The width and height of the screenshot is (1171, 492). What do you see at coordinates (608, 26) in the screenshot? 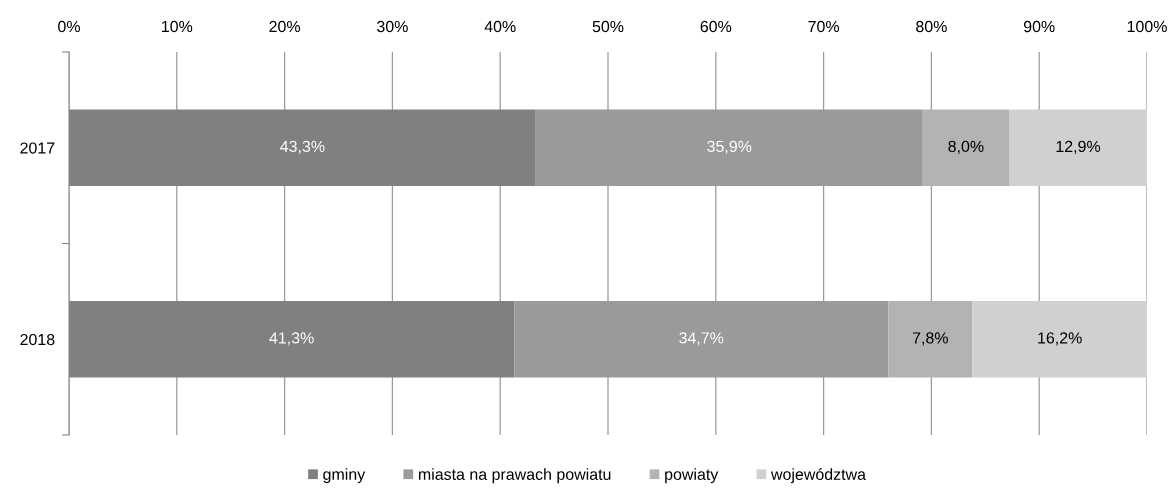
I see `x-tick-label: 50%` at bounding box center [608, 26].